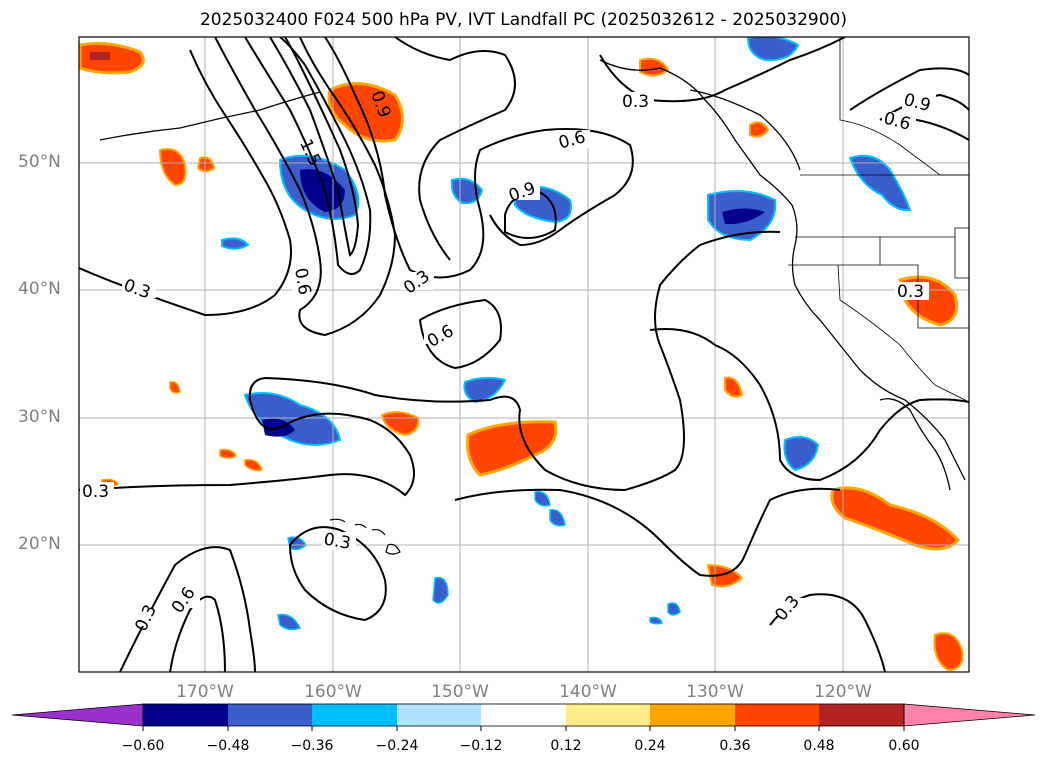  Describe the element at coordinates (715, 692) in the screenshot. I see `lon-label-130w: 130°W` at that location.